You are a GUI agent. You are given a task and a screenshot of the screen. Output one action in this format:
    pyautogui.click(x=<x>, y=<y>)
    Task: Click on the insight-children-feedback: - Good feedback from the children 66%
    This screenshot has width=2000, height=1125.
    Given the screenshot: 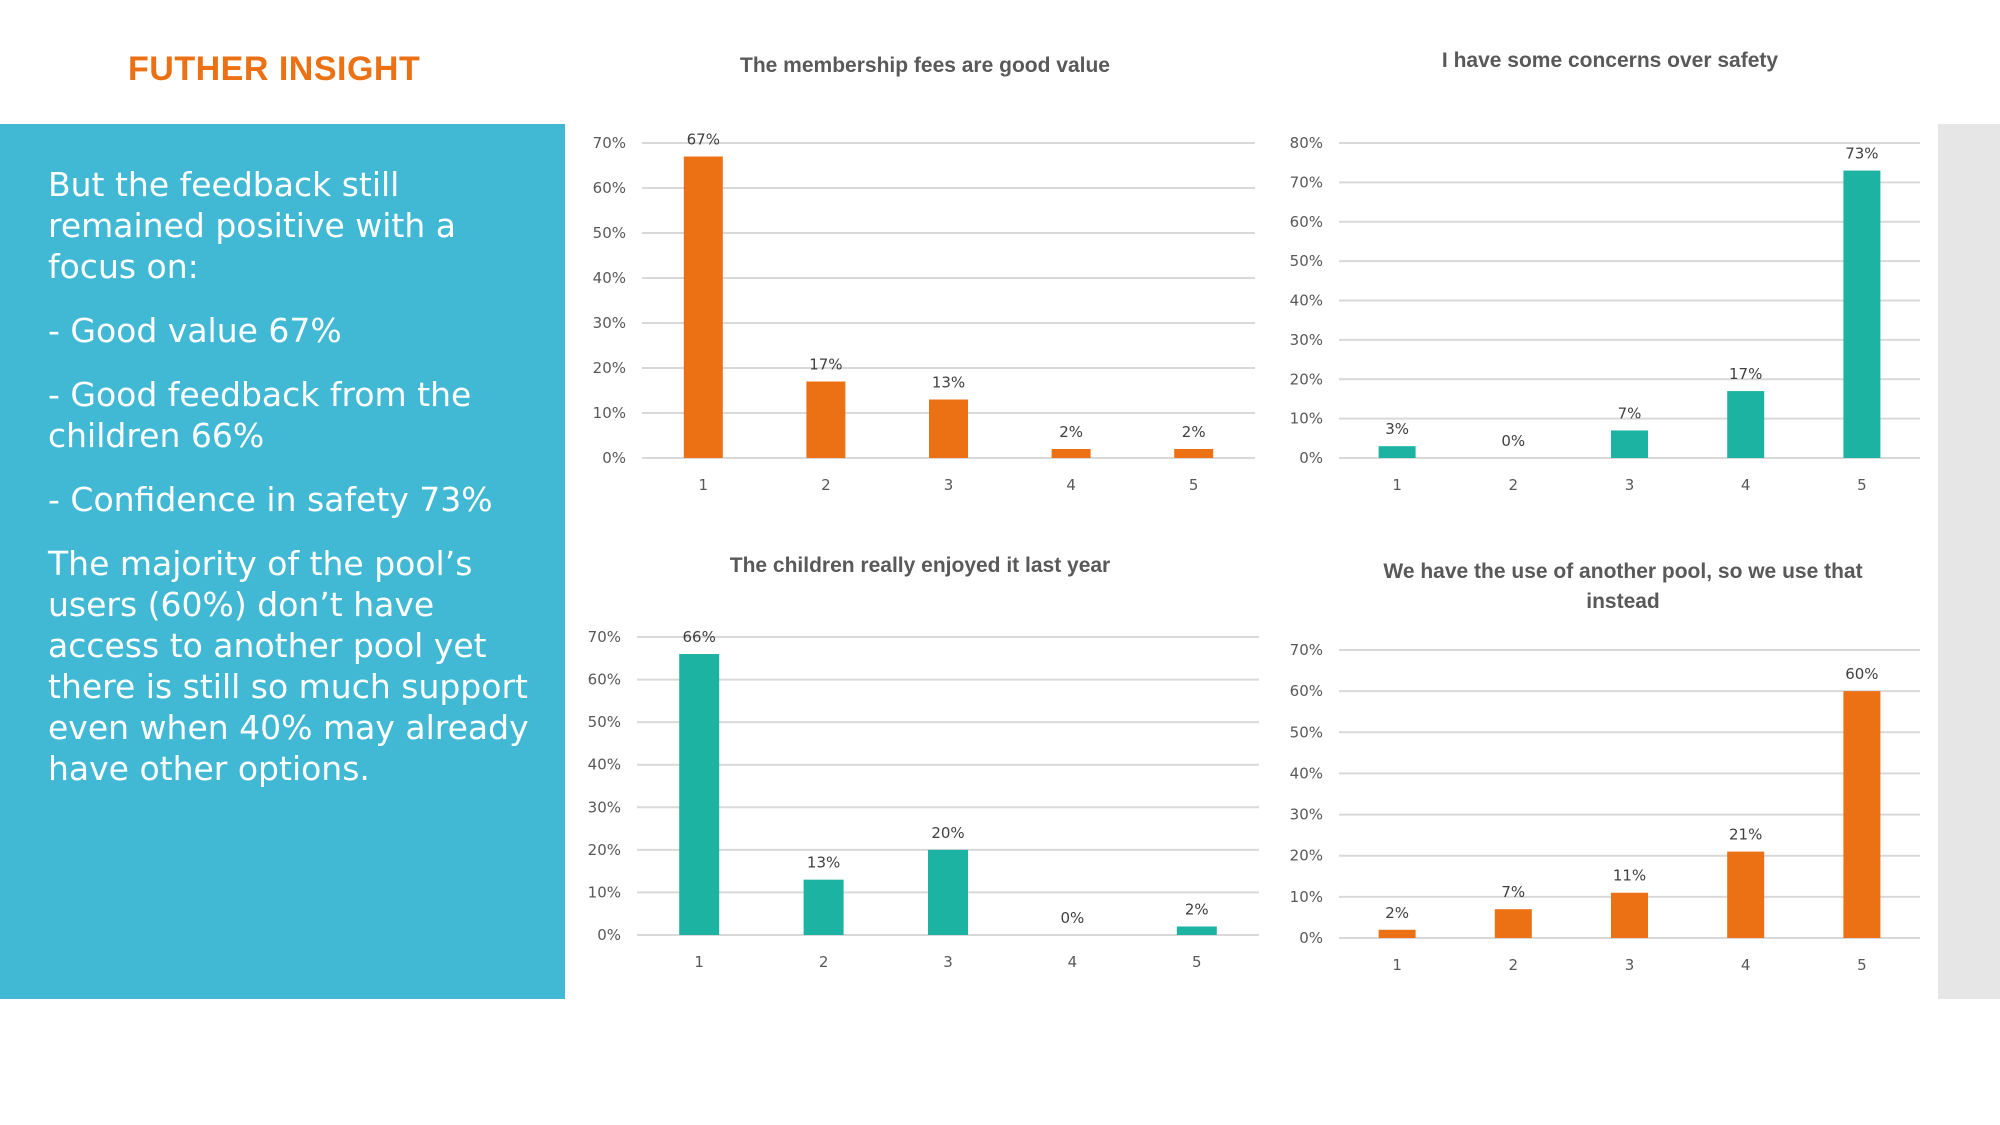 What is the action you would take?
    pyautogui.click(x=260, y=415)
    